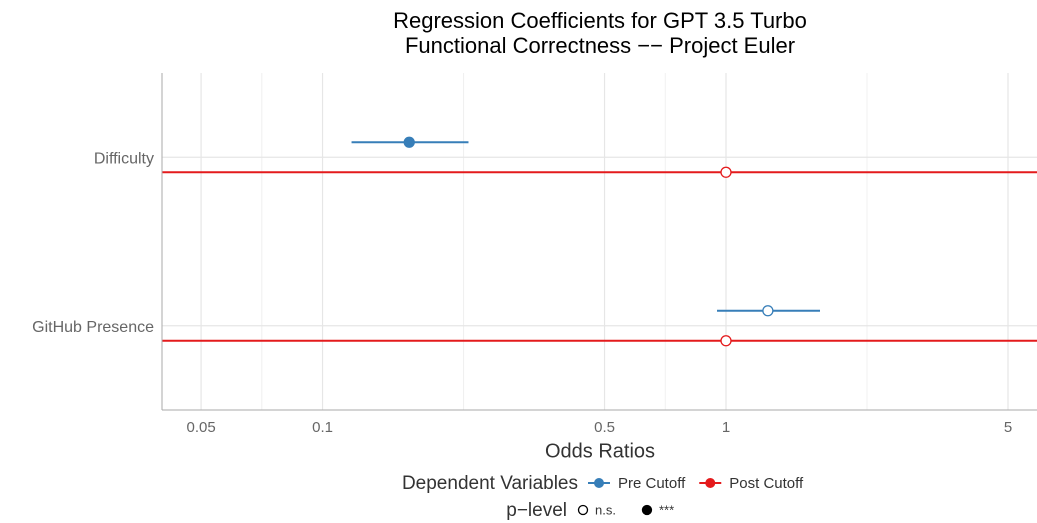 This screenshot has height=523, width=1037. Describe the element at coordinates (652, 483) in the screenshot. I see `legend-label: Pre Cutoff` at that location.